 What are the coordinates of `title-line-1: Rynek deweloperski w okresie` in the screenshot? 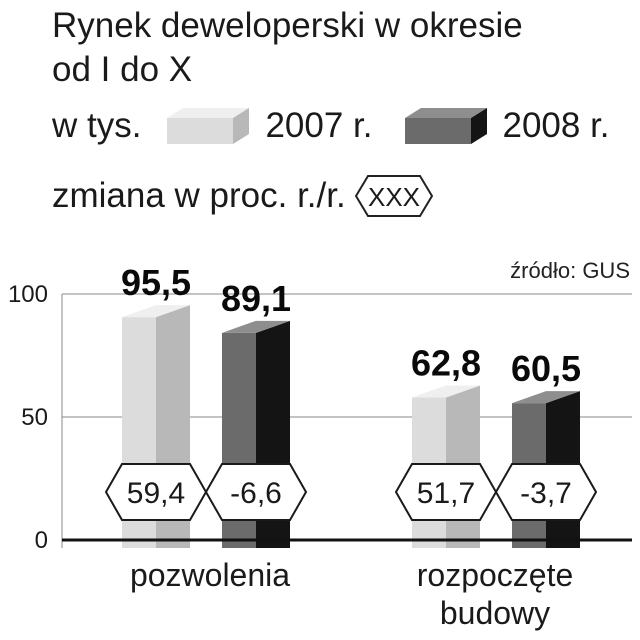 It's located at (287, 25).